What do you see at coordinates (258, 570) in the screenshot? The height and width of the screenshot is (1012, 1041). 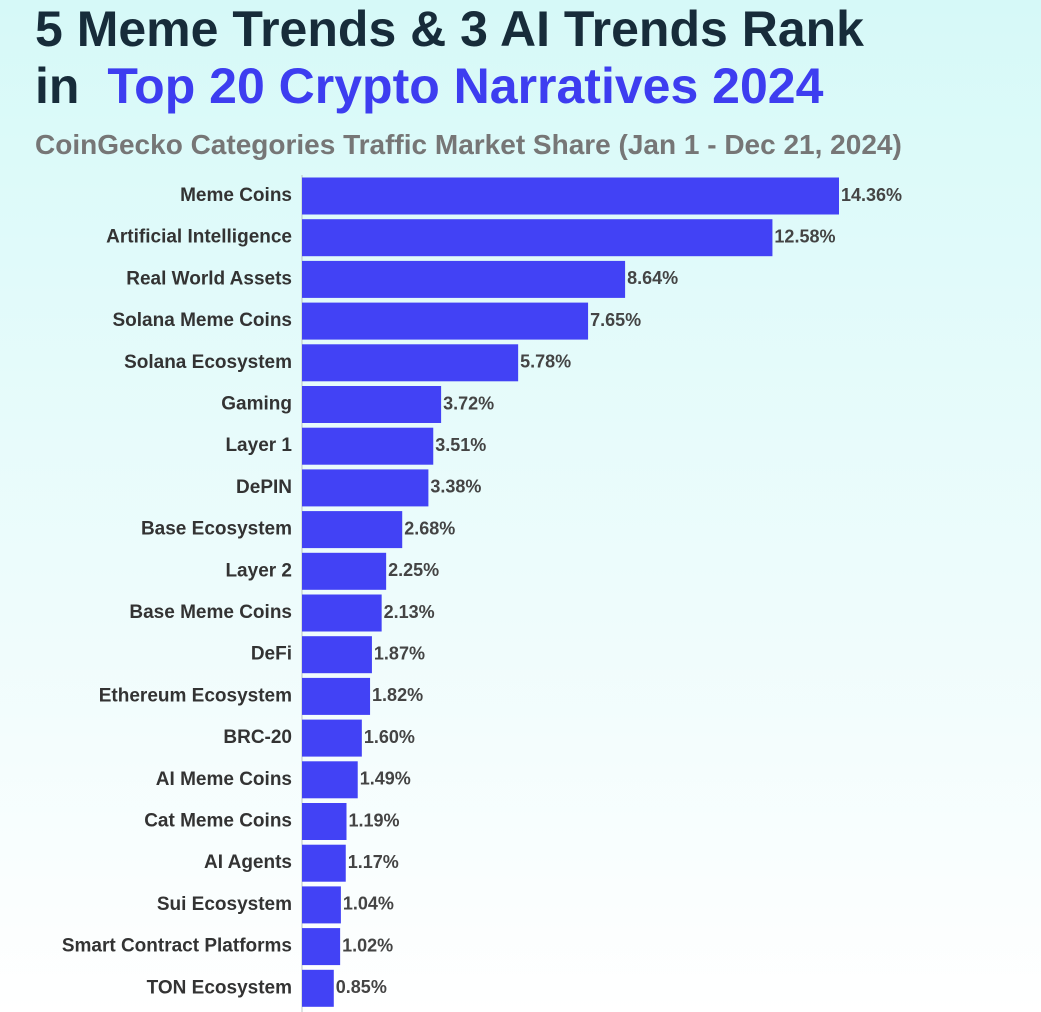 I see `category-label: Layer 2` at bounding box center [258, 570].